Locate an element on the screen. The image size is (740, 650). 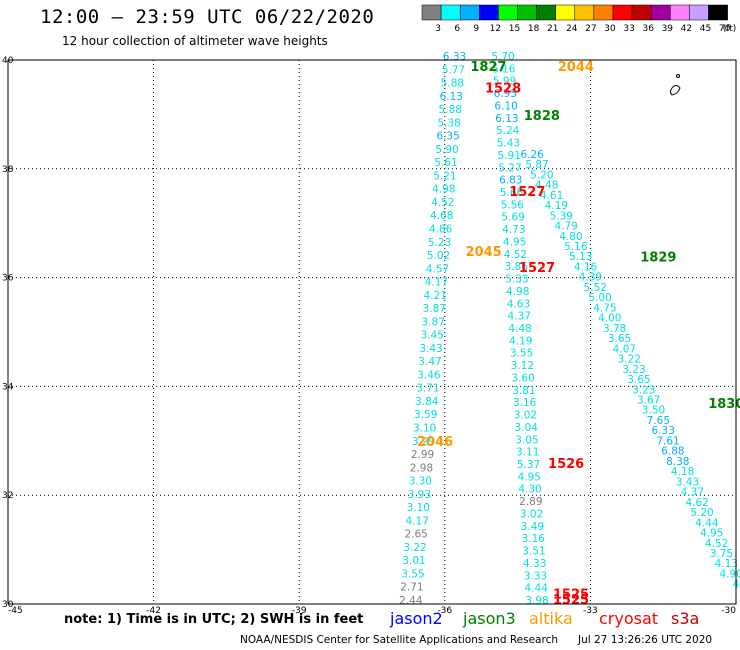
legend-label: 70 is located at coordinates (725, 29).